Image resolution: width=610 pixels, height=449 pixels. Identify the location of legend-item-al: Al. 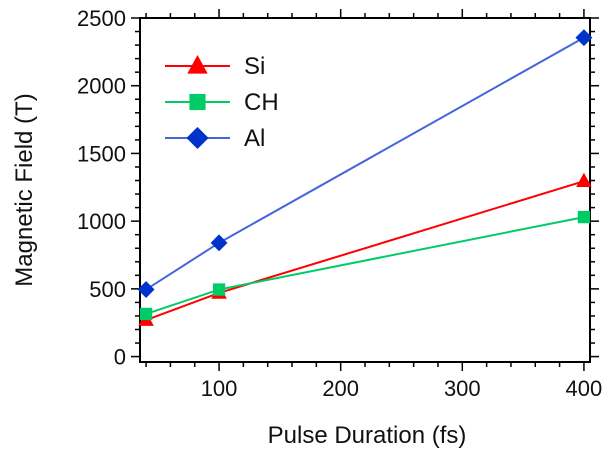
(215, 138).